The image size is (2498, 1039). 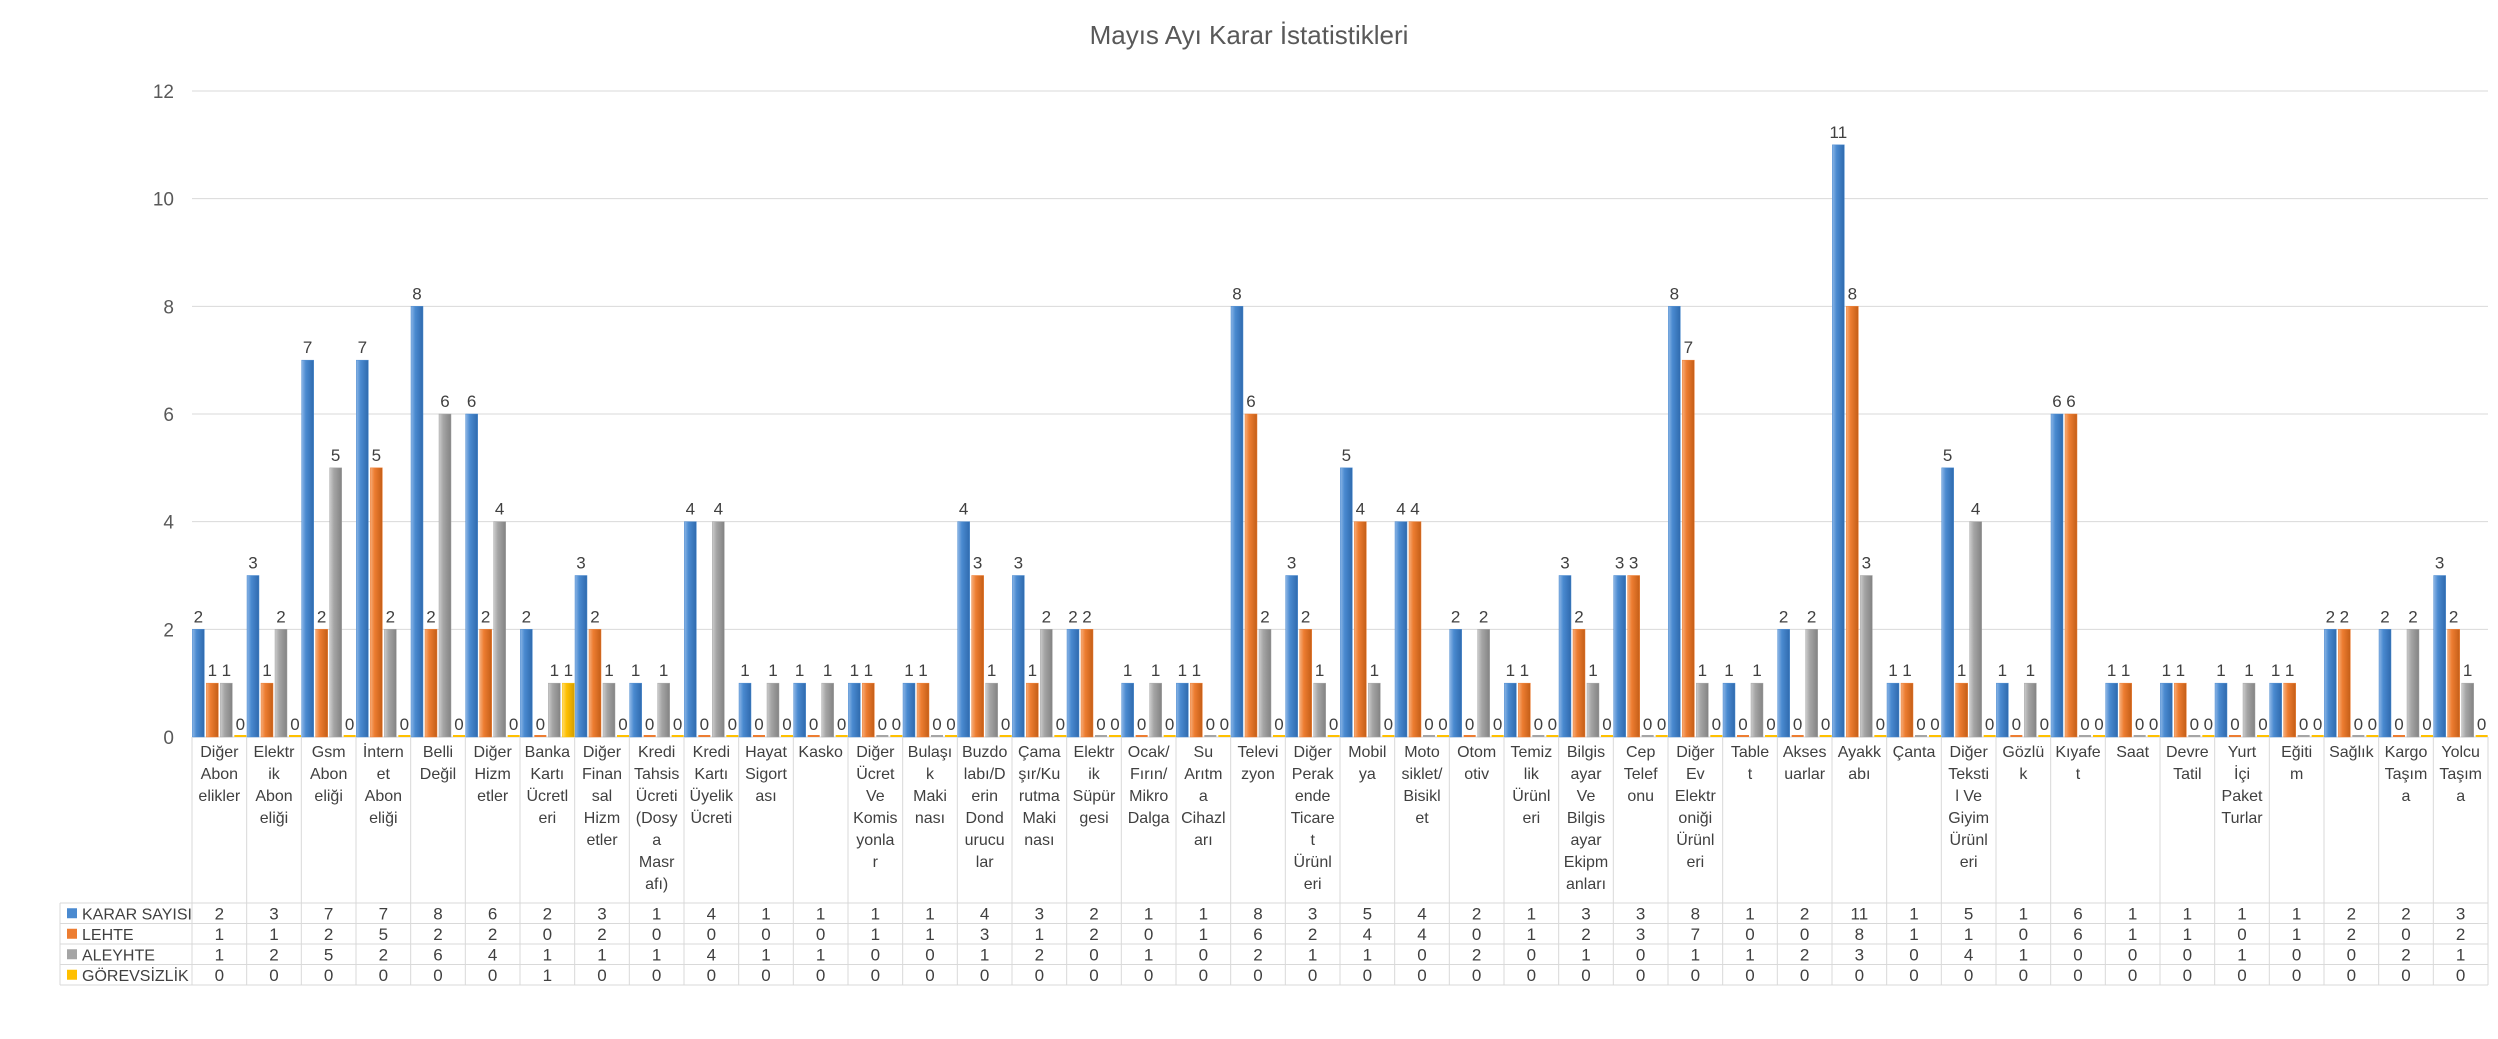 What do you see at coordinates (1947, 455) in the screenshot?
I see `data-label: 5` at bounding box center [1947, 455].